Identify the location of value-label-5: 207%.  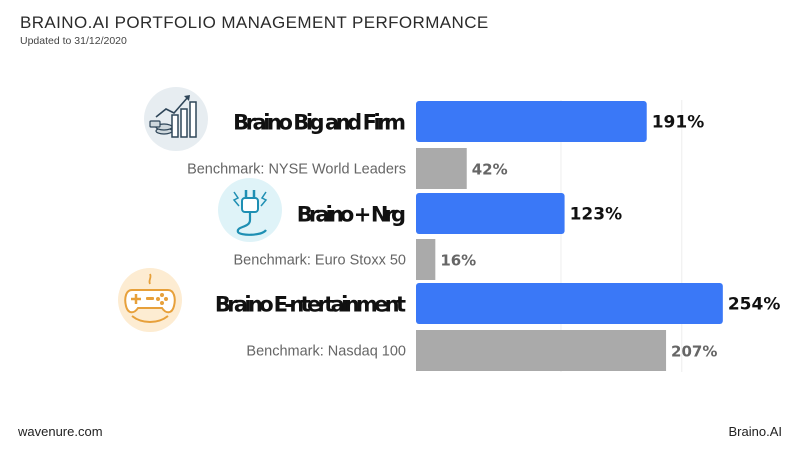
(694, 352).